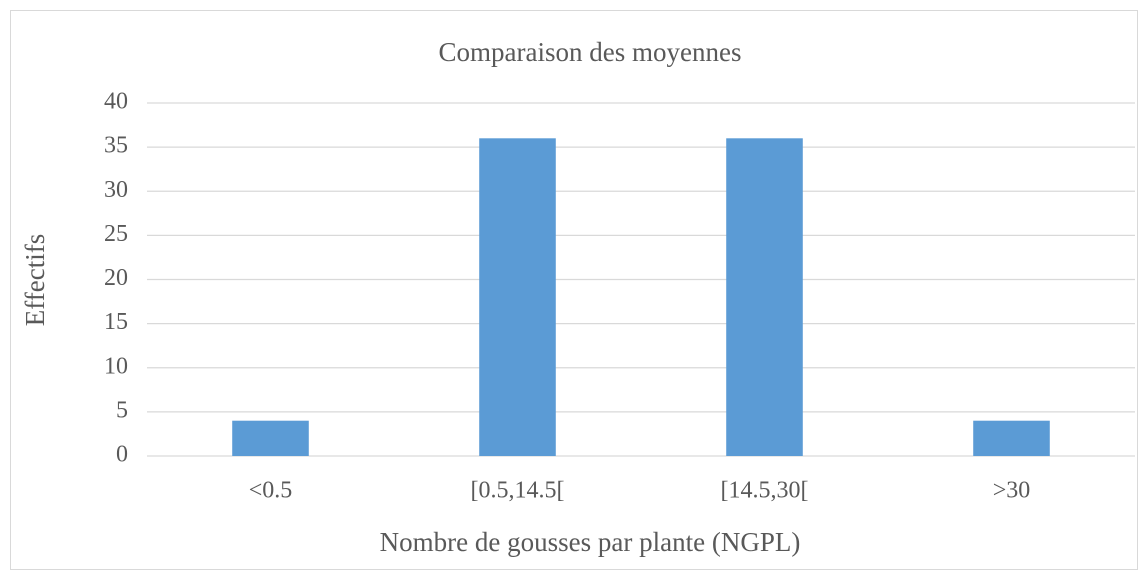 The width and height of the screenshot is (1148, 579). I want to click on x-tick-label: <0.5, so click(271, 491).